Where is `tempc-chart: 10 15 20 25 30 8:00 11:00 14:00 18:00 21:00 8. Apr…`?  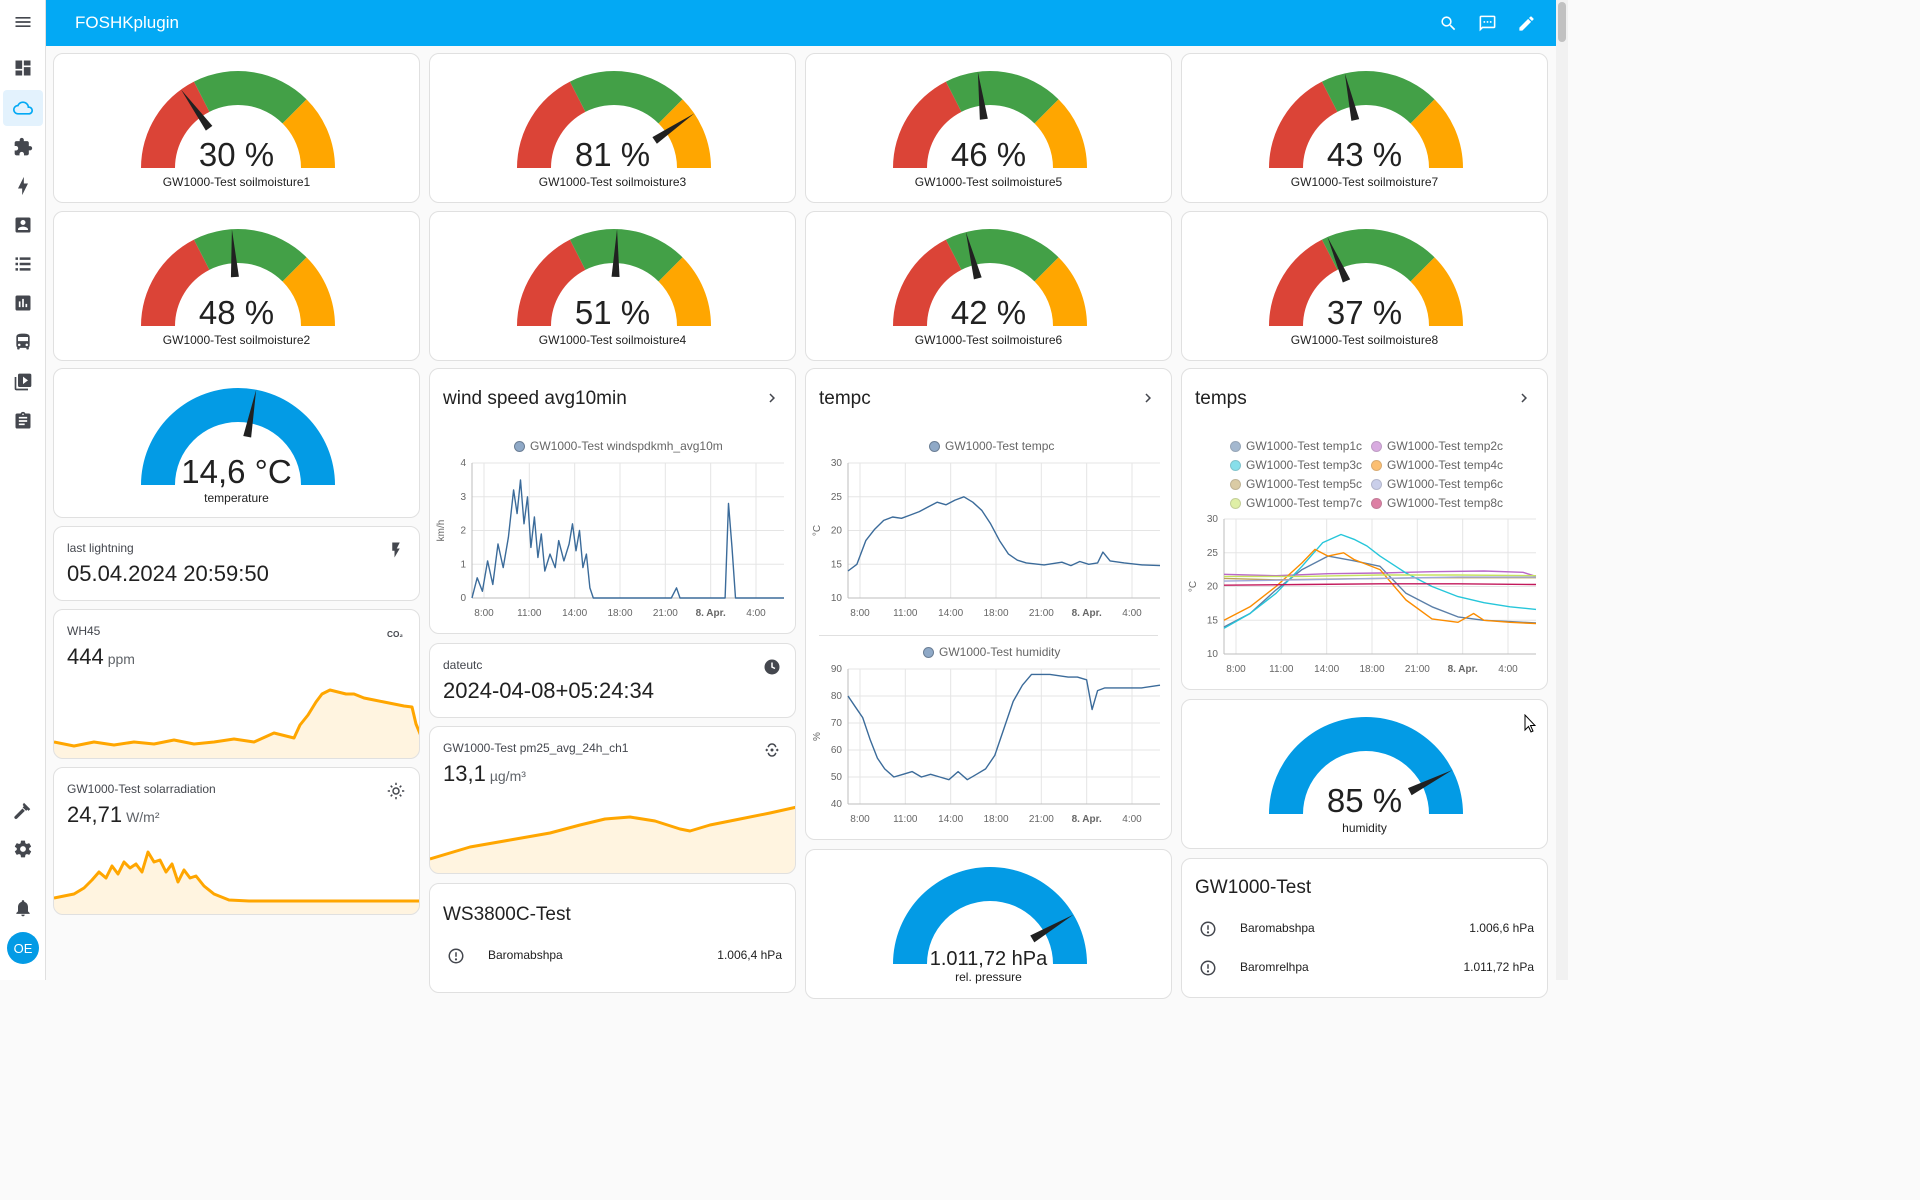 tempc-chart: 10 15 20 25 30 8:00 11:00 14:00 18:00 21:00 8. Apr… is located at coordinates (989, 542).